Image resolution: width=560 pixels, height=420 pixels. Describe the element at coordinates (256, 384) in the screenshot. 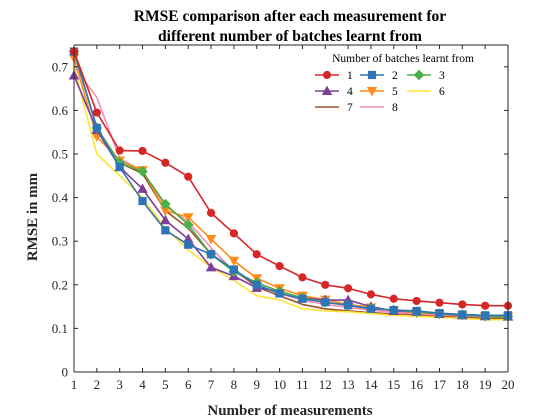

I see `x-tick-label: 9` at that location.